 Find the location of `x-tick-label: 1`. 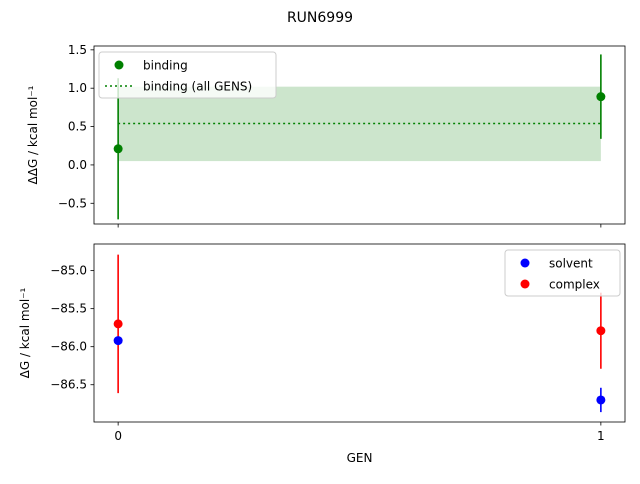

x-tick-label: 1 is located at coordinates (601, 436).